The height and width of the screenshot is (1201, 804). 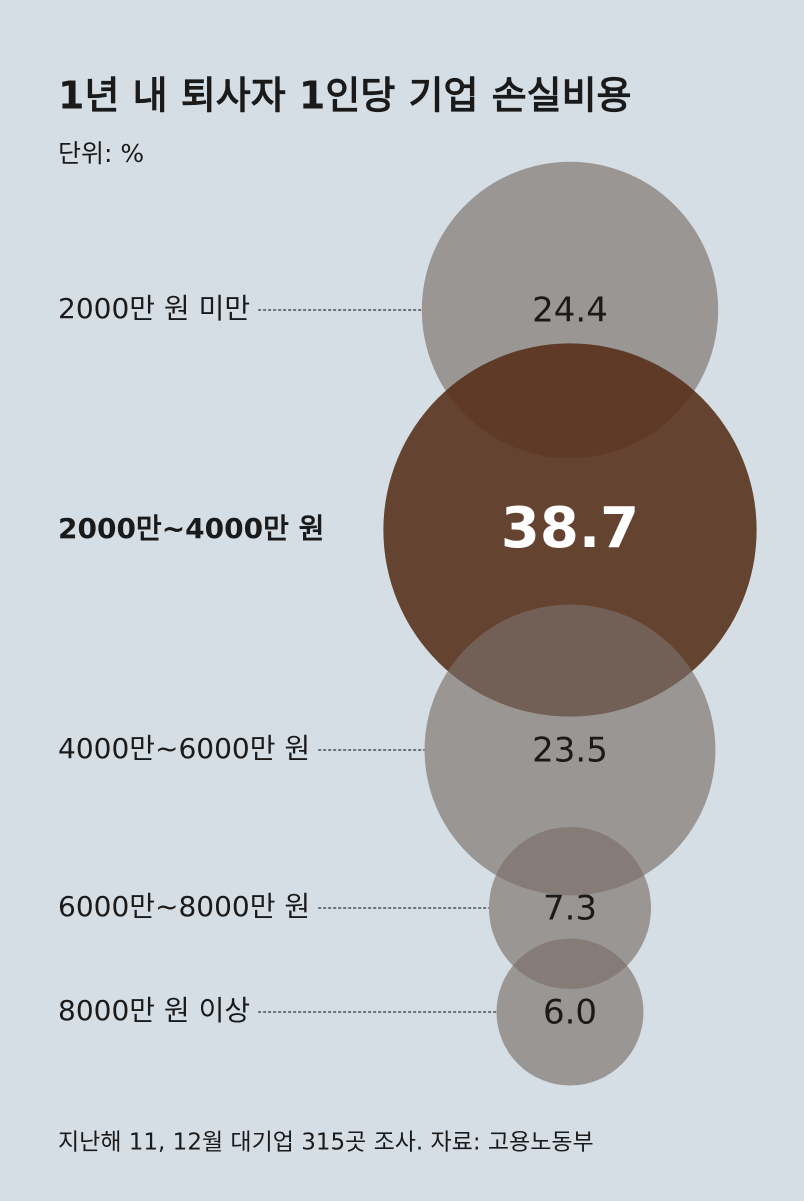 I want to click on chart-title: 1년 내 퇴사자 1인당 기업 손실비용, so click(x=345, y=96).